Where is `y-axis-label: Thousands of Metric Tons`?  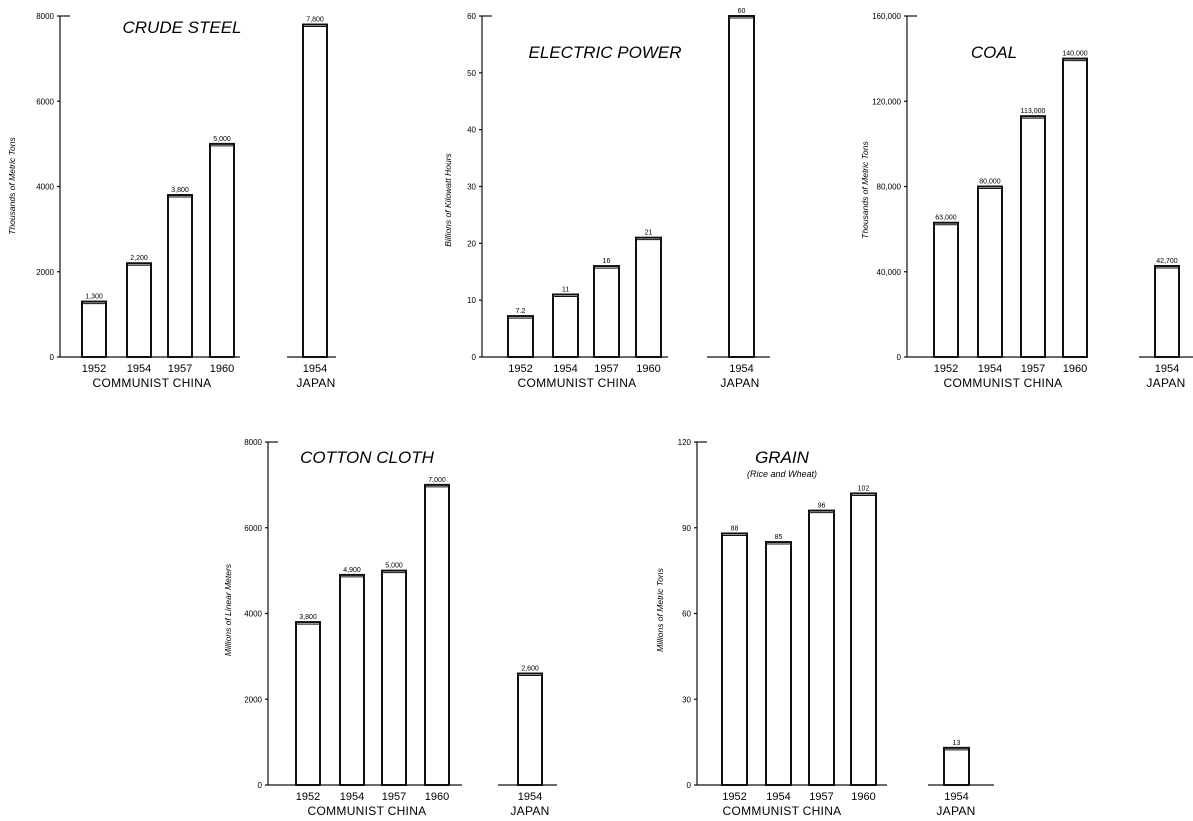
y-axis-label: Thousands of Metric Tons is located at coordinates (865, 190).